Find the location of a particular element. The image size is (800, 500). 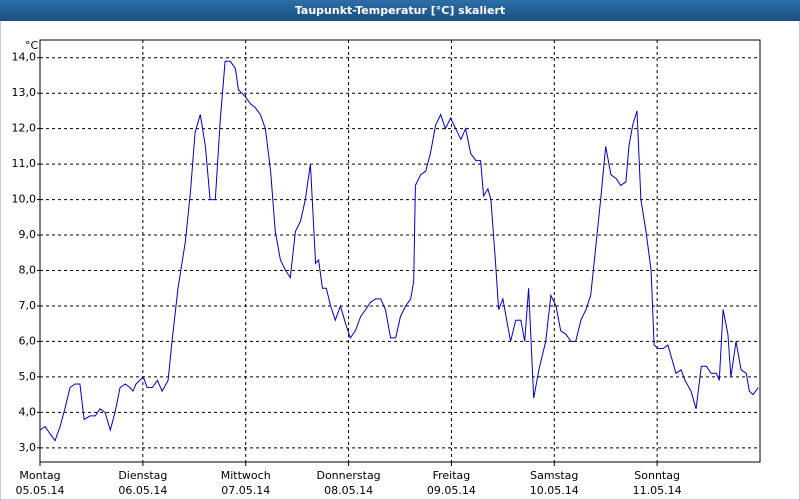

title-bar is located at coordinates (400, 10).